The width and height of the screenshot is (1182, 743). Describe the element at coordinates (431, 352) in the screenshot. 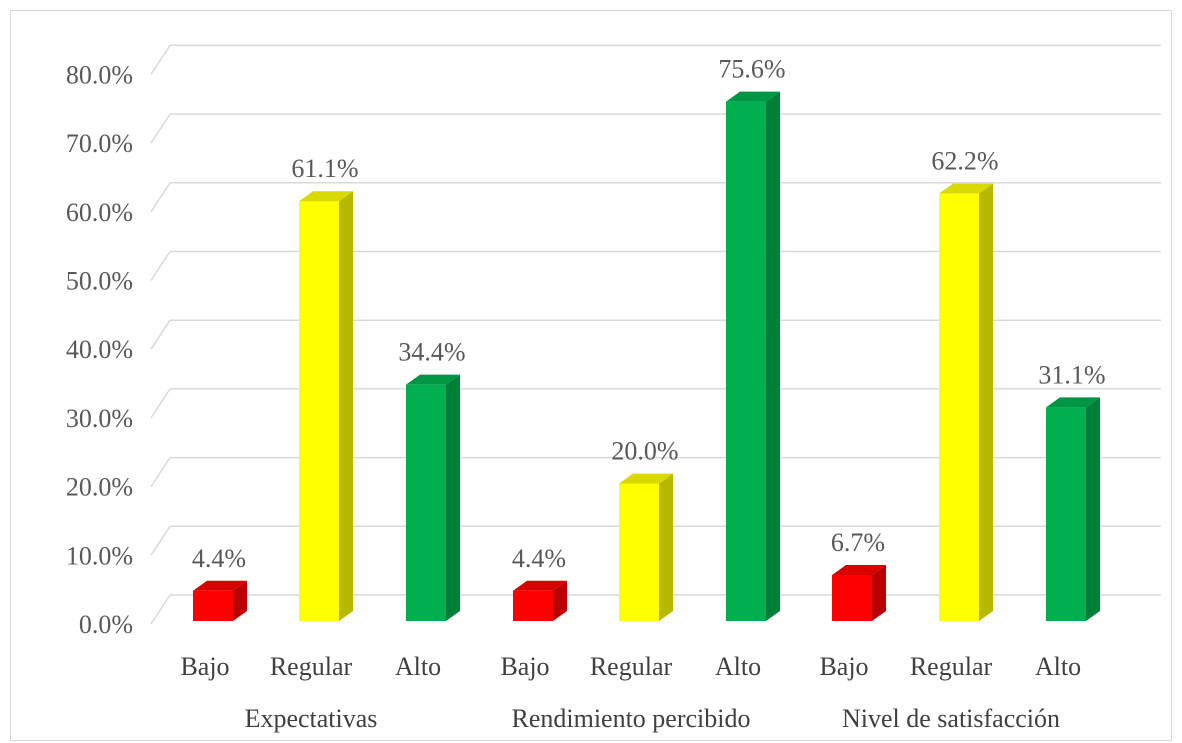

I see `data-label: 34.4%` at that location.